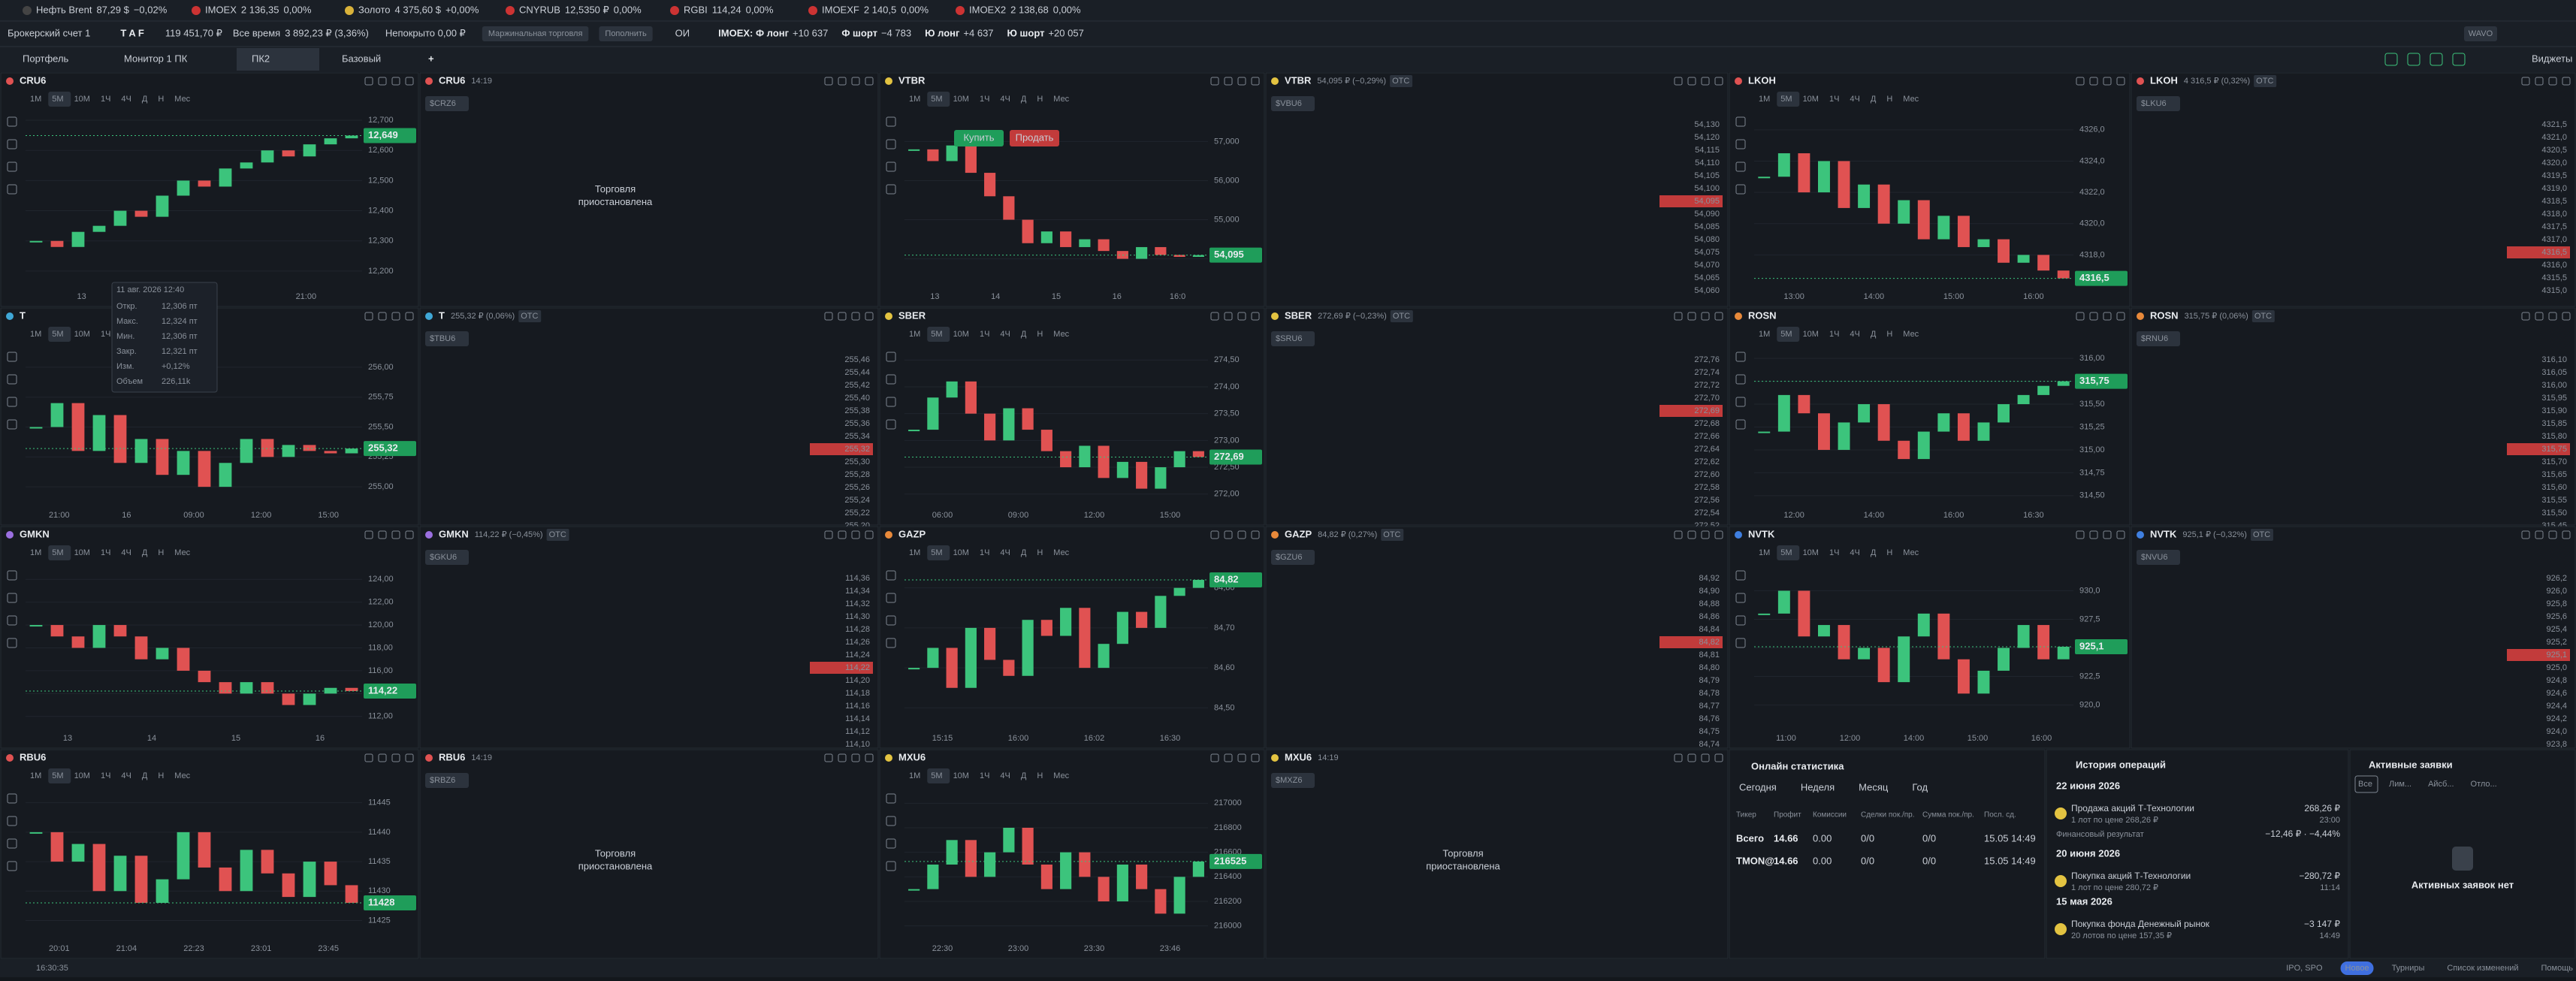  What do you see at coordinates (46, 59) in the screenshot?
I see `tab: Портфель` at bounding box center [46, 59].